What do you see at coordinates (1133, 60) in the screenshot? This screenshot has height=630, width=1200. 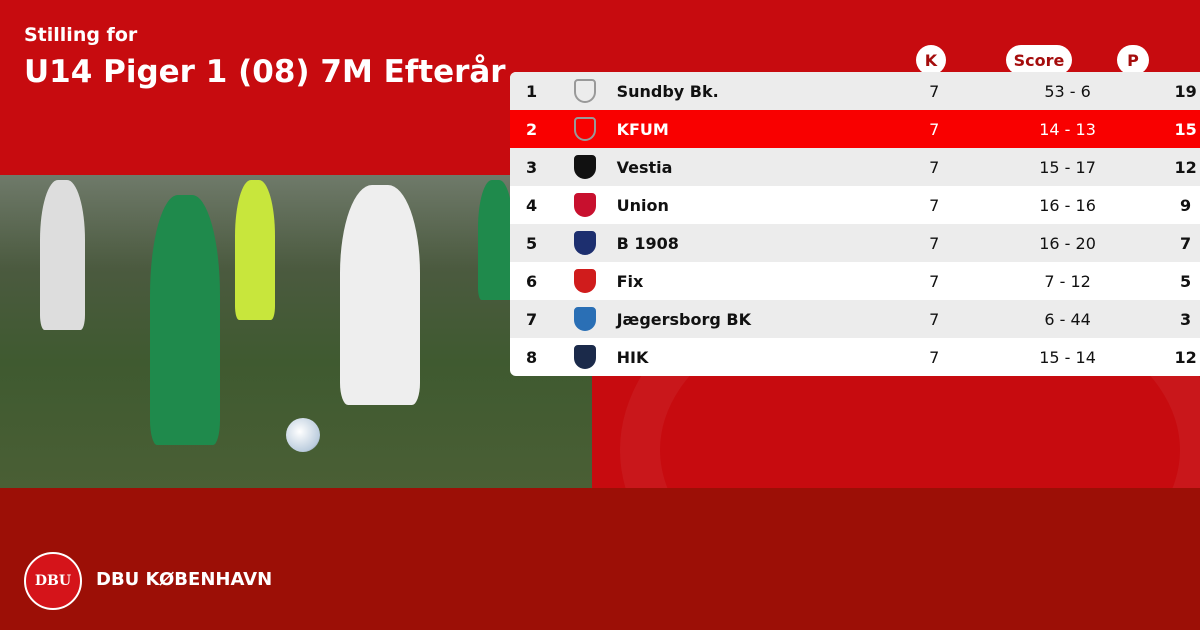 I see `column-p: P` at bounding box center [1133, 60].